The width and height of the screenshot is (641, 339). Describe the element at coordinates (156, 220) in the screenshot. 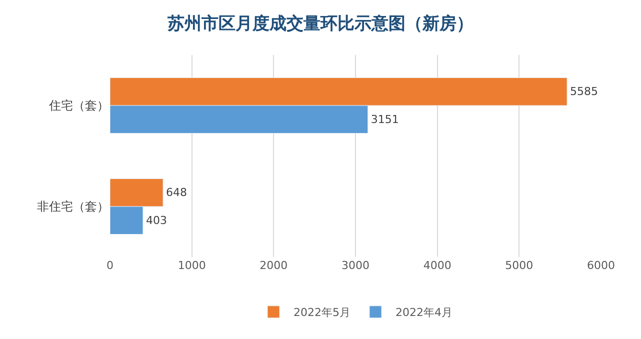

I see `data-label: 403` at that location.